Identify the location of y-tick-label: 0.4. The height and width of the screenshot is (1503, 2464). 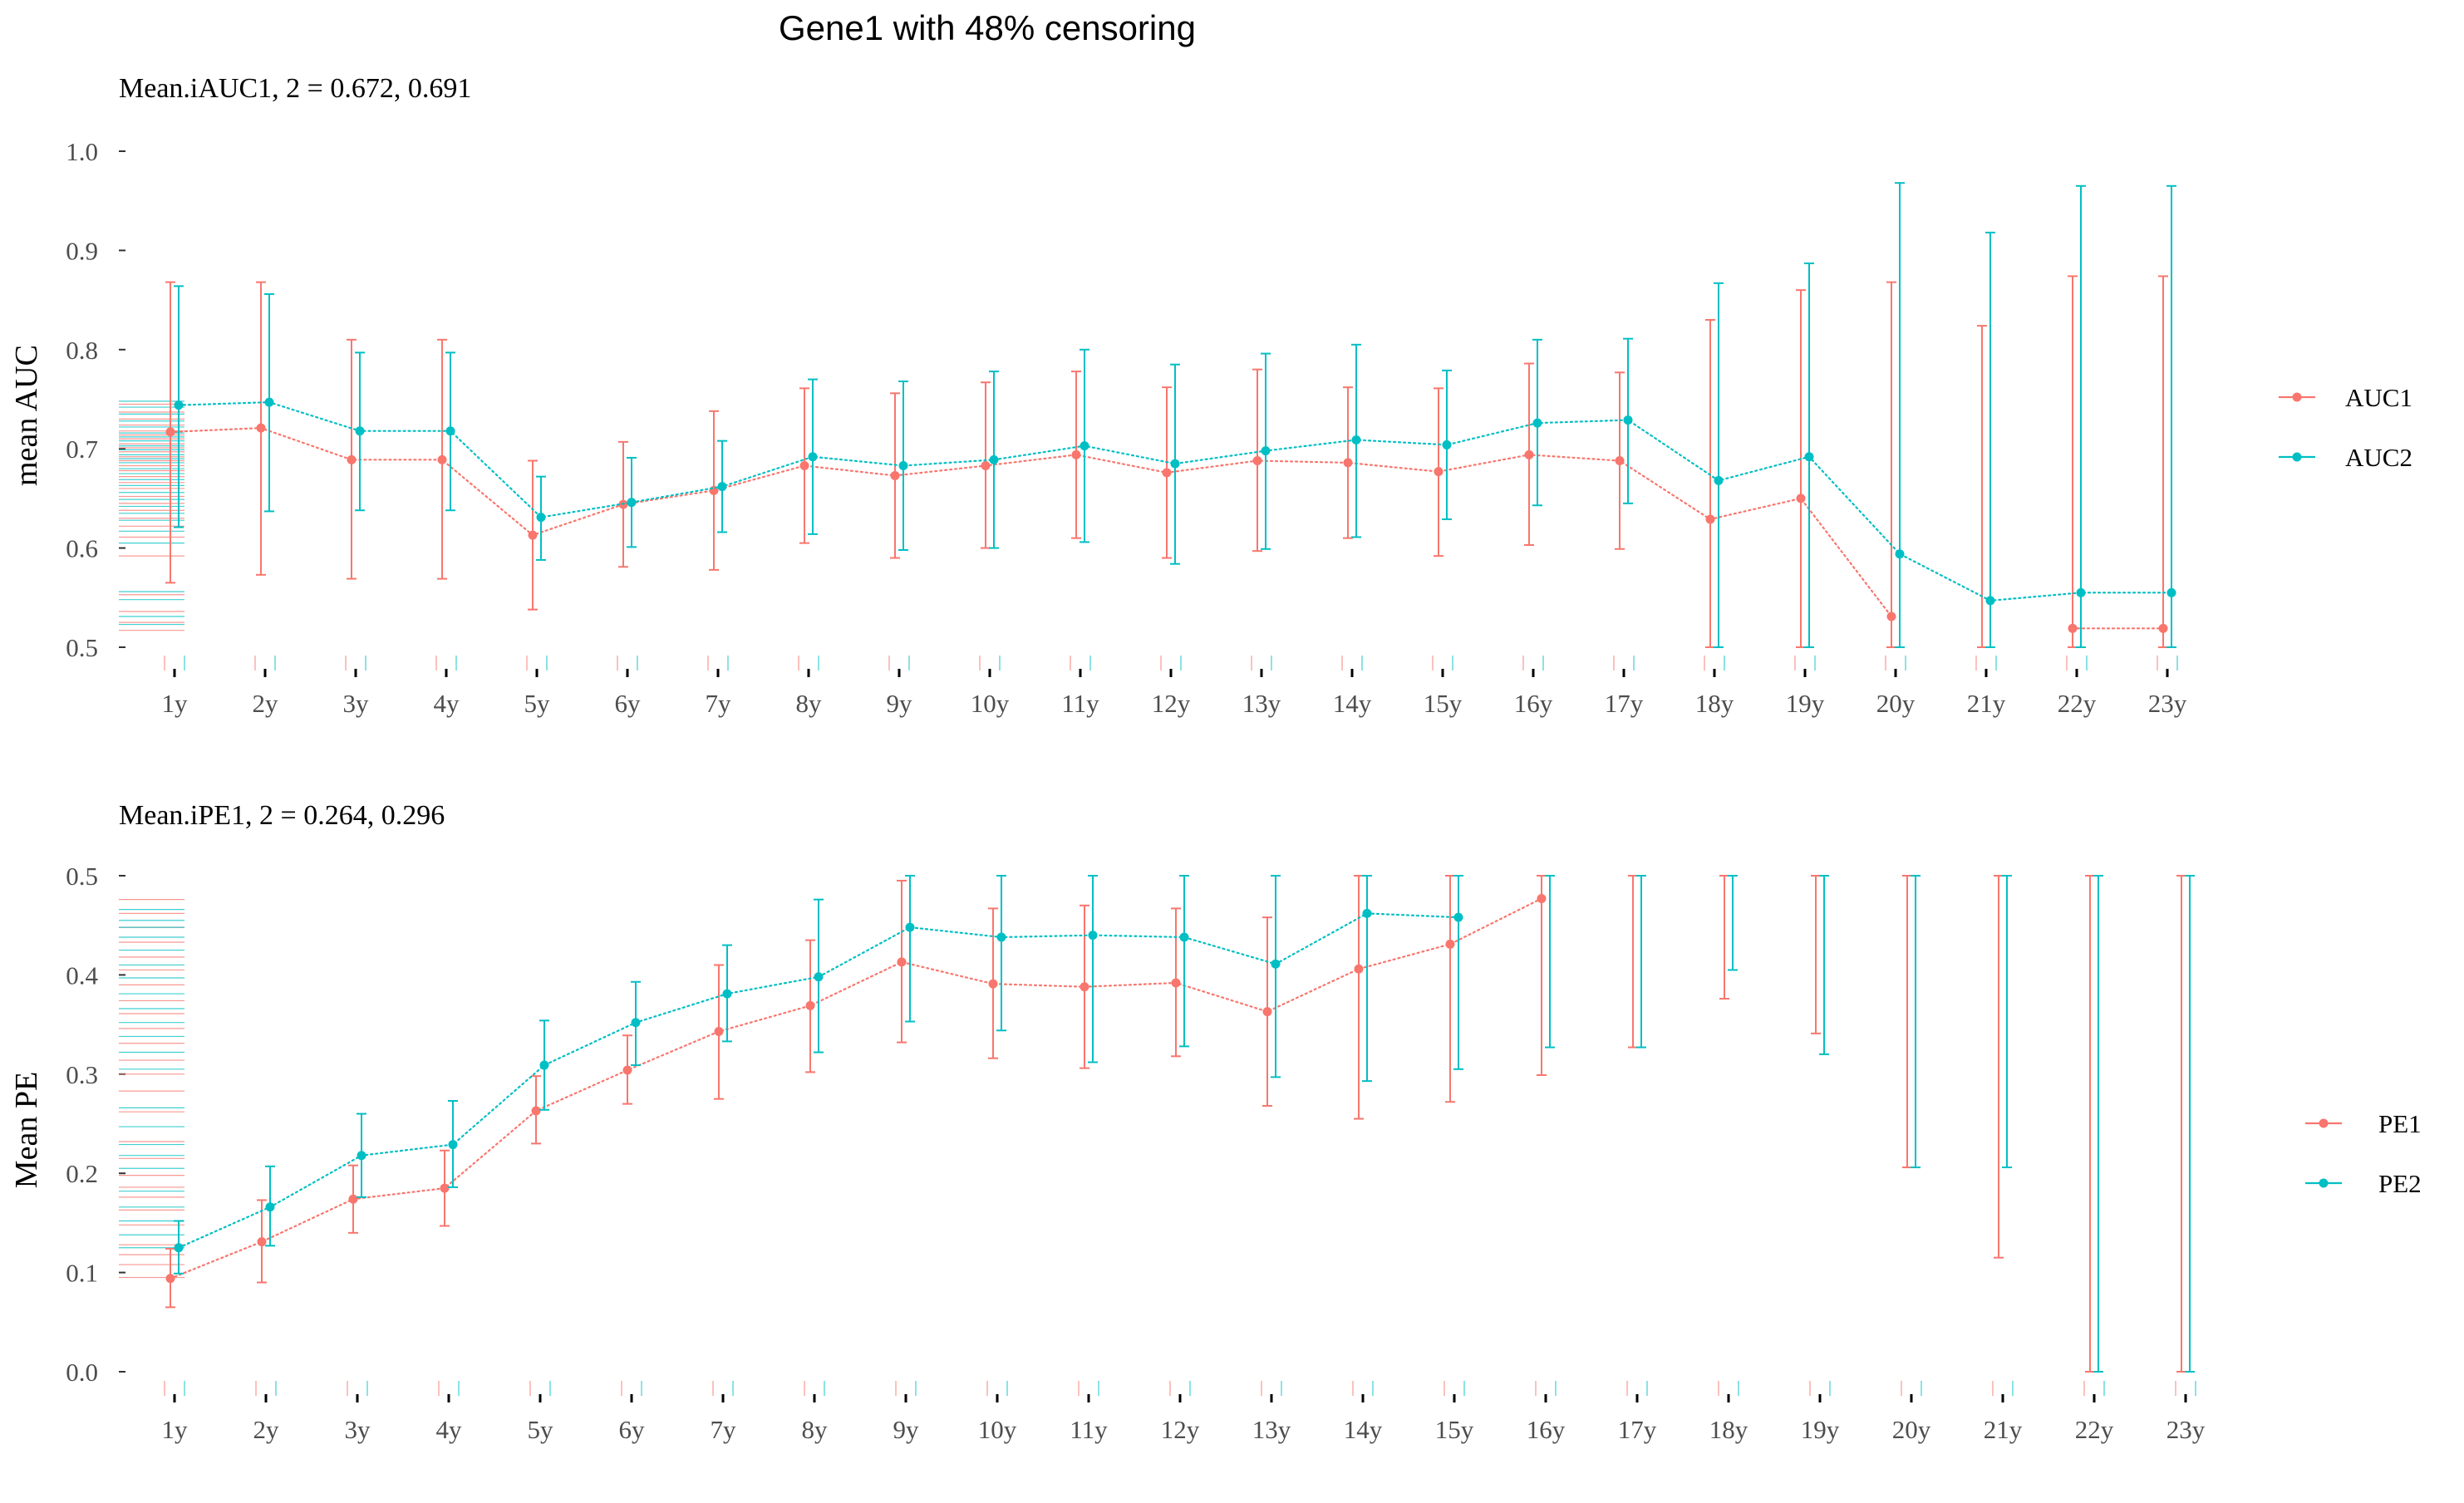
(82, 975).